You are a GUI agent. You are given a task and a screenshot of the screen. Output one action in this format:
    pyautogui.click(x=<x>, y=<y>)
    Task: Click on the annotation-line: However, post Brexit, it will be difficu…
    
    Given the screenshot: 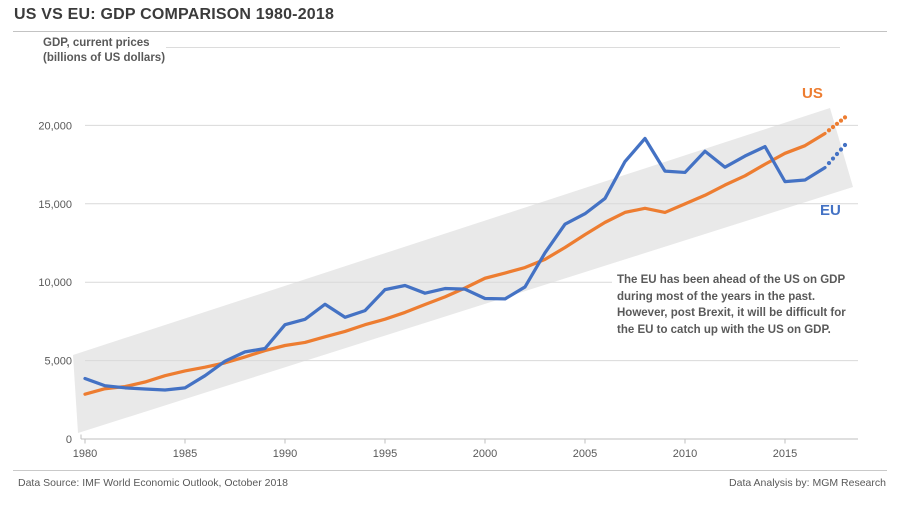 What is the action you would take?
    pyautogui.click(x=731, y=313)
    